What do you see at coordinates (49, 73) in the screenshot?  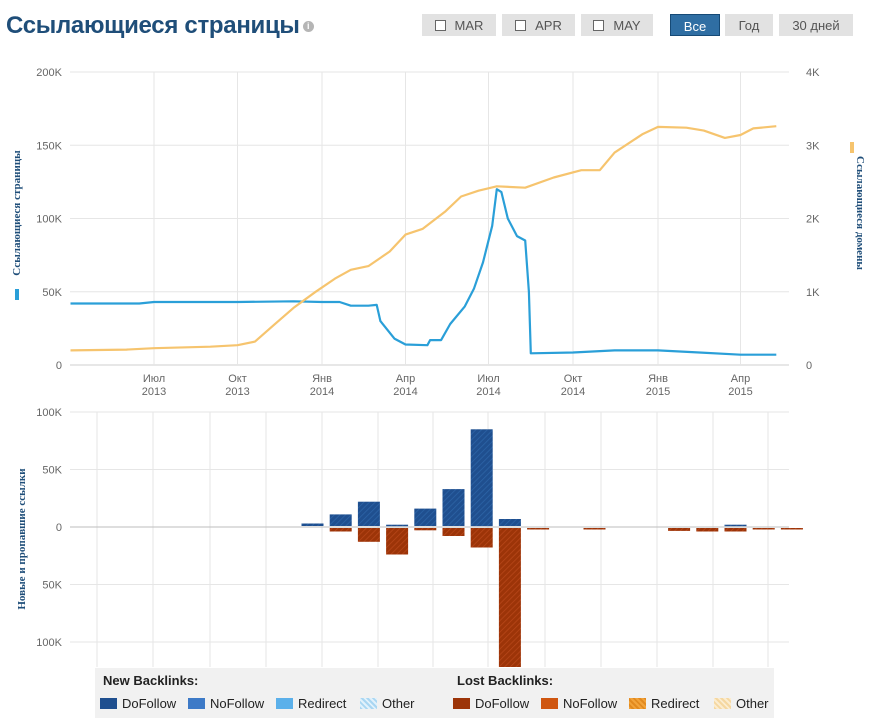 I see `y-left-tick-label: 200K` at bounding box center [49, 73].